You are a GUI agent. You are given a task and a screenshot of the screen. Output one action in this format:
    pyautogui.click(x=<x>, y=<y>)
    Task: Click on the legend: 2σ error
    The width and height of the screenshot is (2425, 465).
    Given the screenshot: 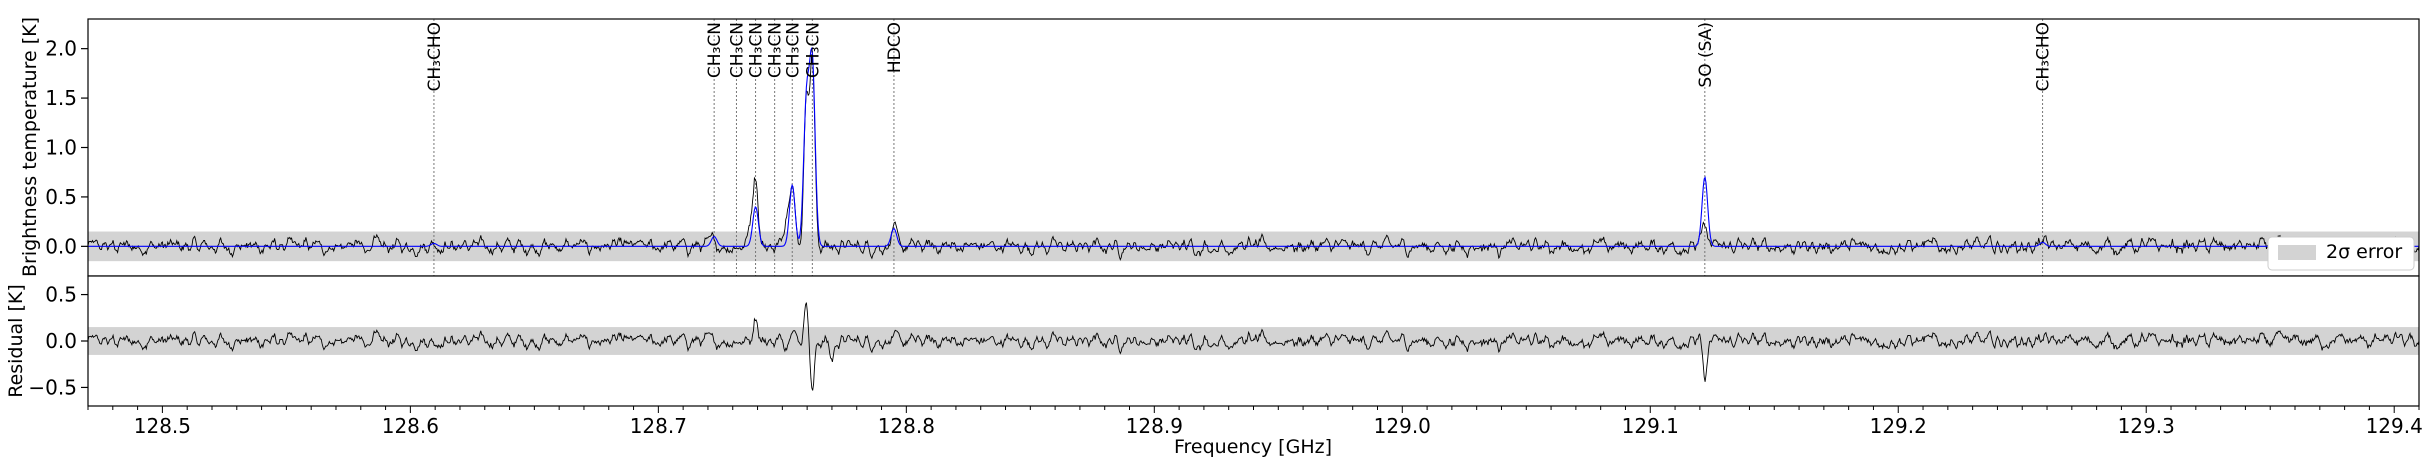 What is the action you would take?
    pyautogui.click(x=2341, y=253)
    